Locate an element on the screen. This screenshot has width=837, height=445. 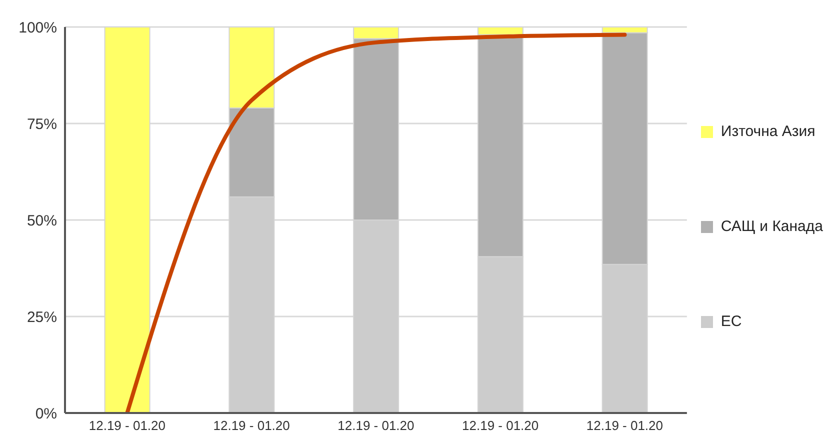
y-tick-label: 25% is located at coordinates (41, 317).